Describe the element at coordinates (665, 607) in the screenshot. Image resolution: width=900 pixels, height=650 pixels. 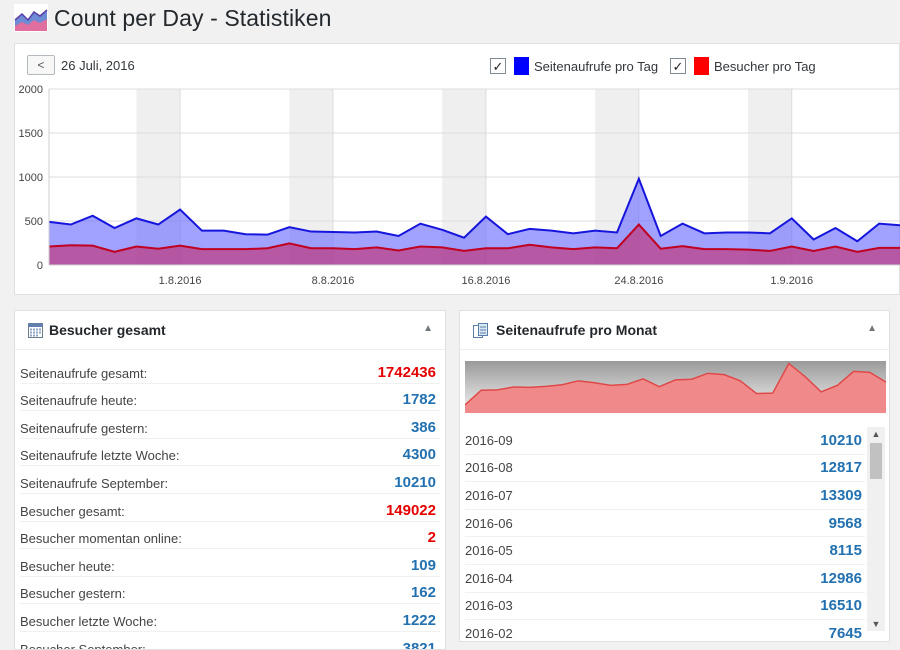
I see `month-row: 2016-03 16510` at that location.